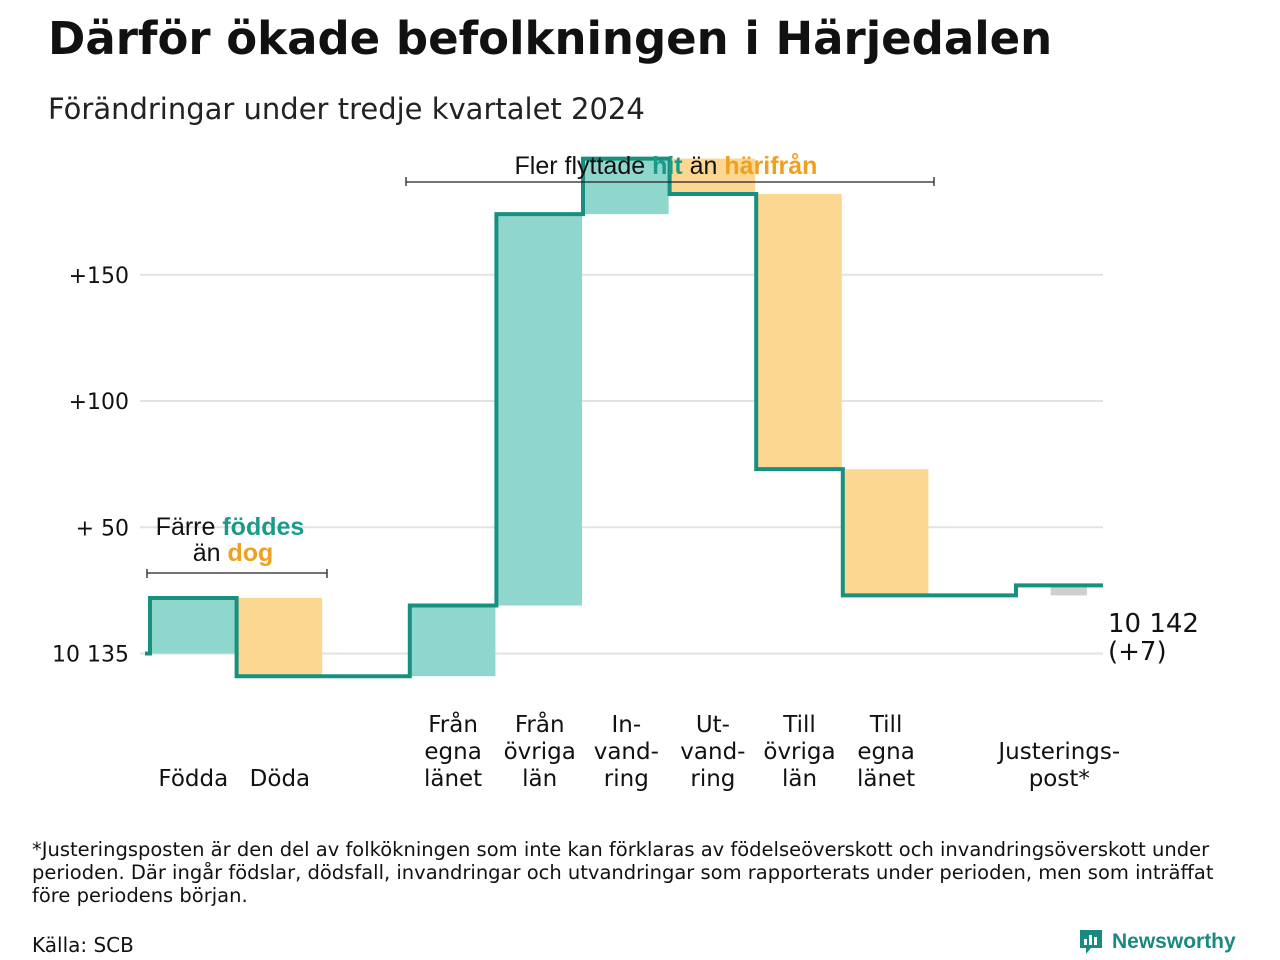  What do you see at coordinates (799, 725) in the screenshot?
I see `x-tick-label-7-0: Till` at bounding box center [799, 725].